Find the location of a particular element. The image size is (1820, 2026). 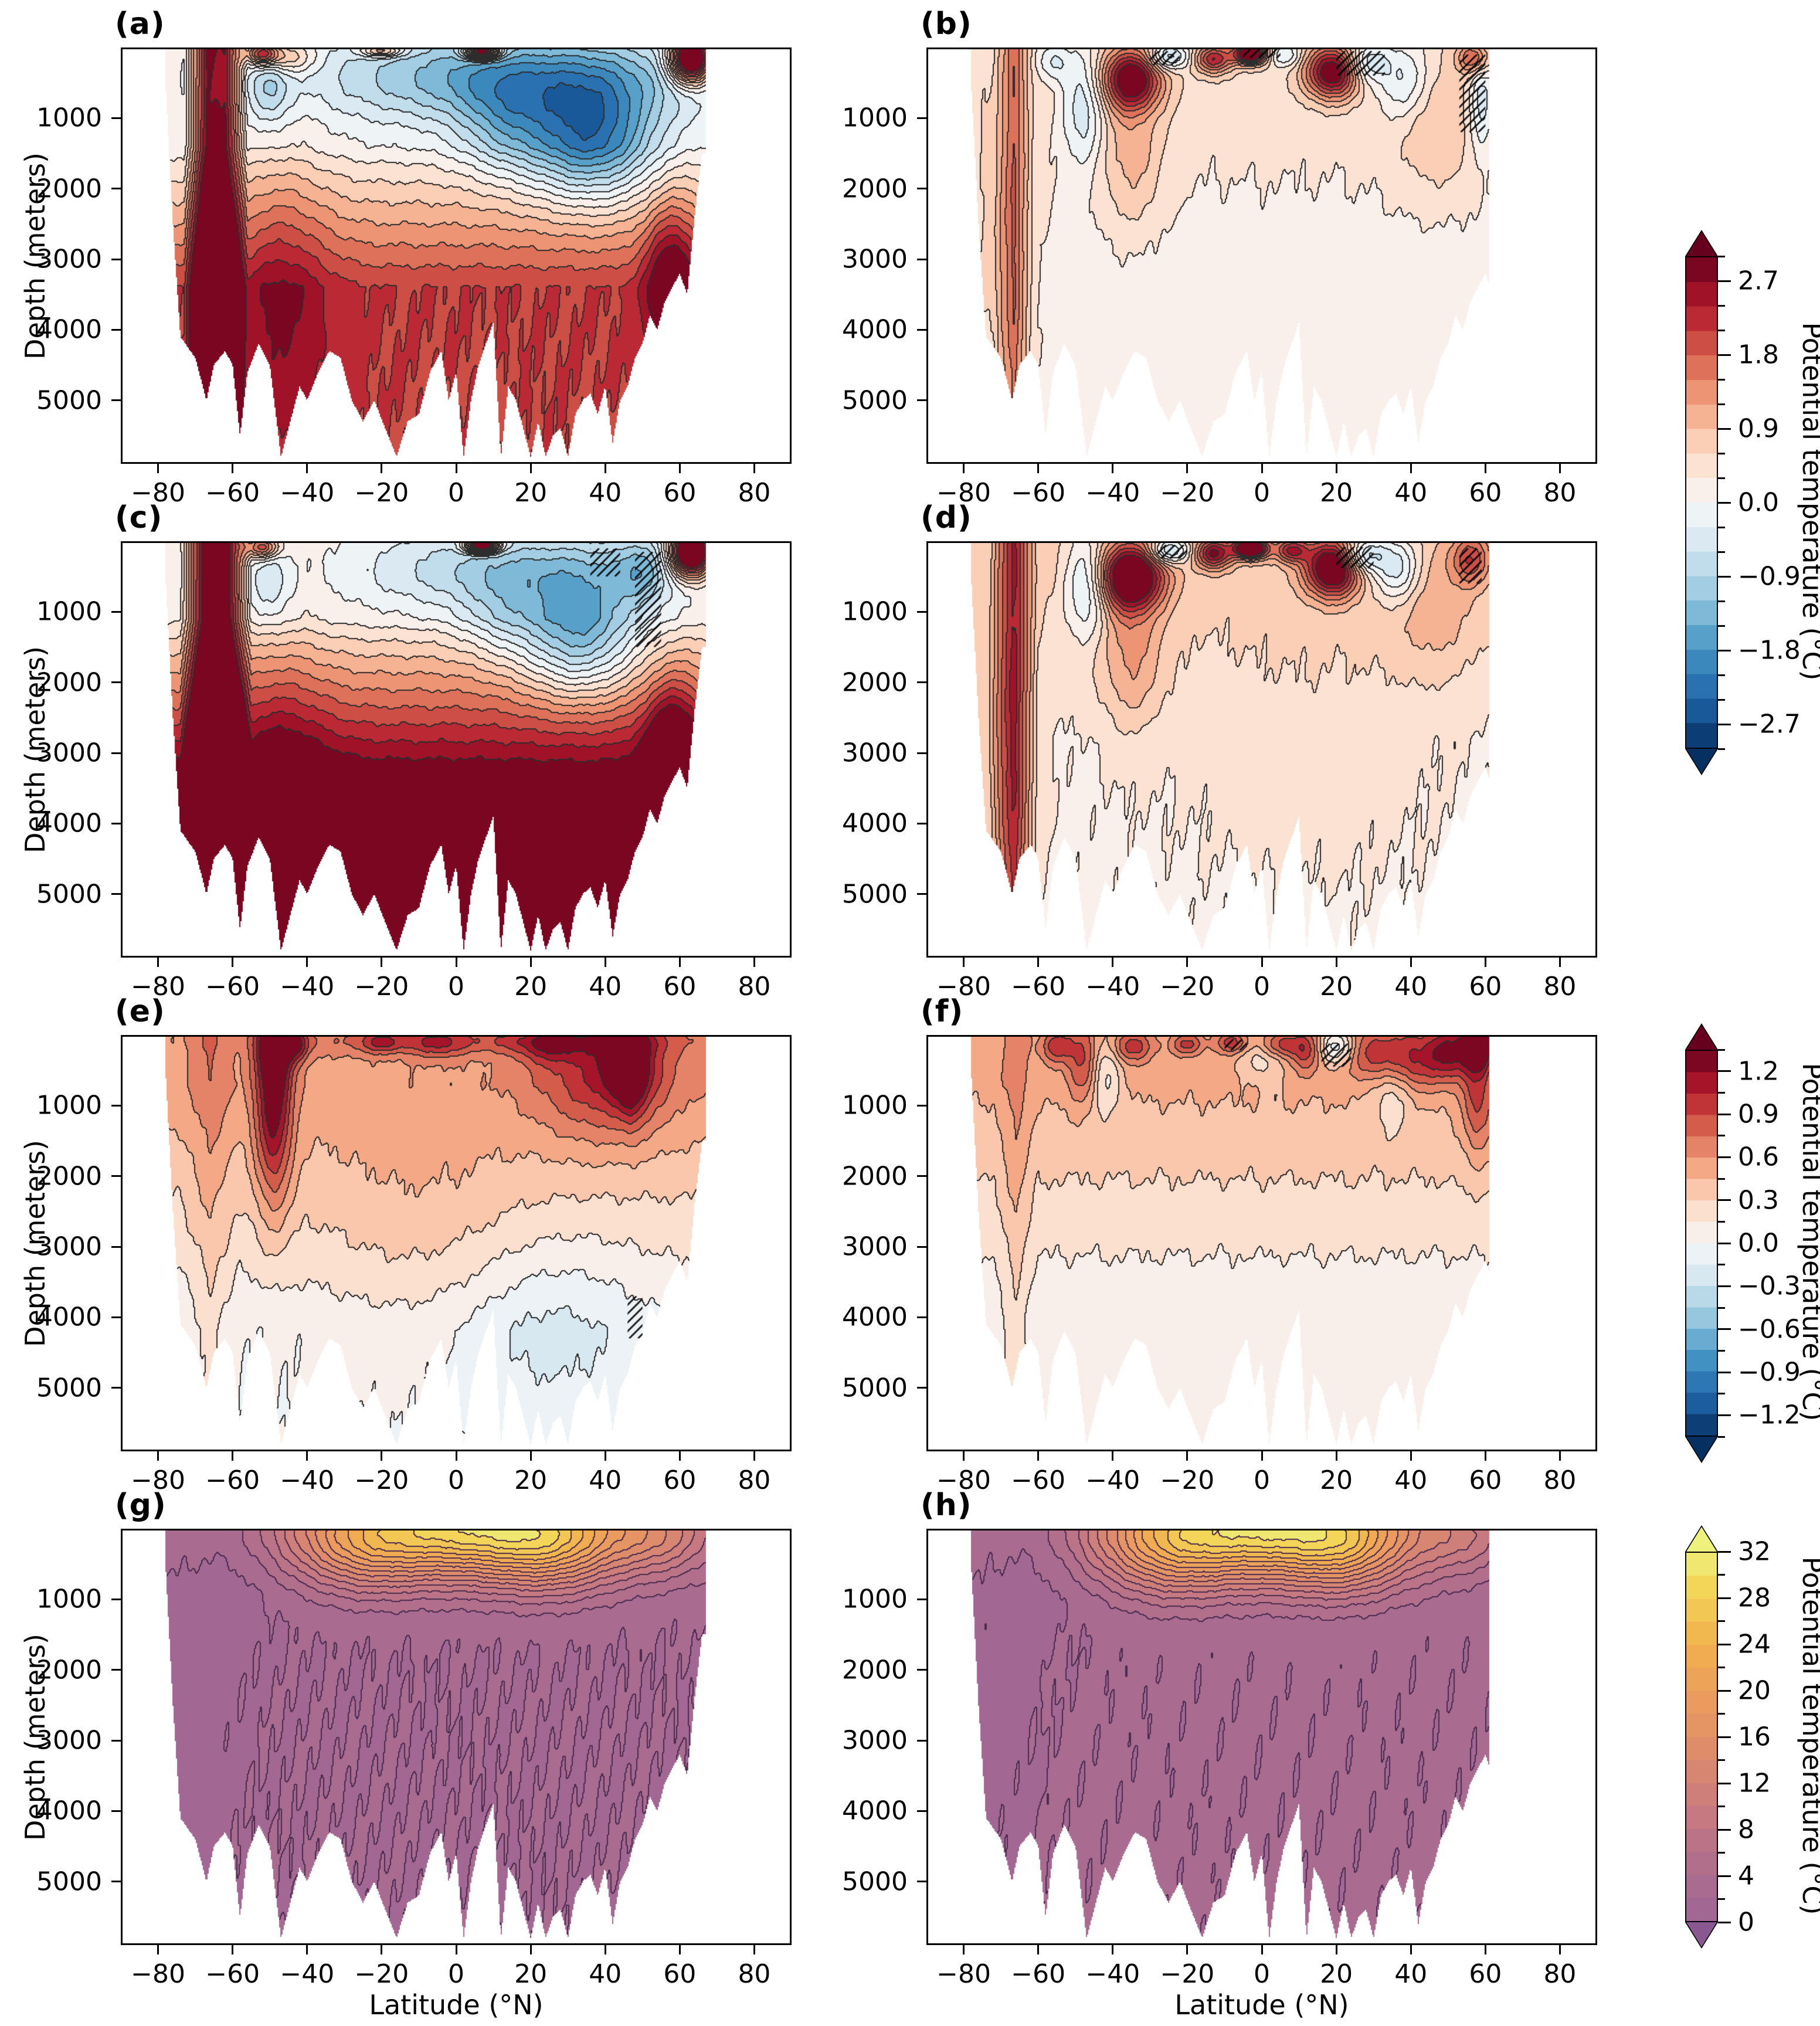

panel-f-contour-canvas is located at coordinates (1261, 1243).